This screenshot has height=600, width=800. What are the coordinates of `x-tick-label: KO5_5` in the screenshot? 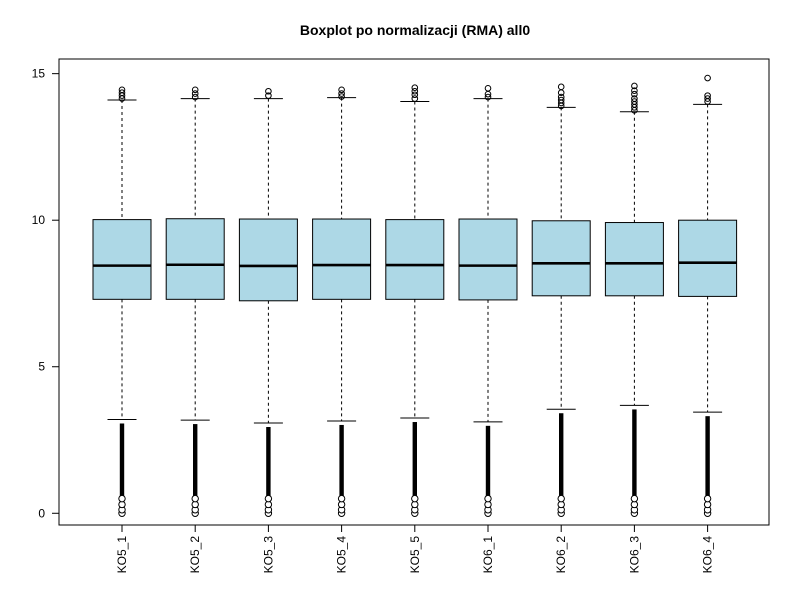 It's located at (415, 555).